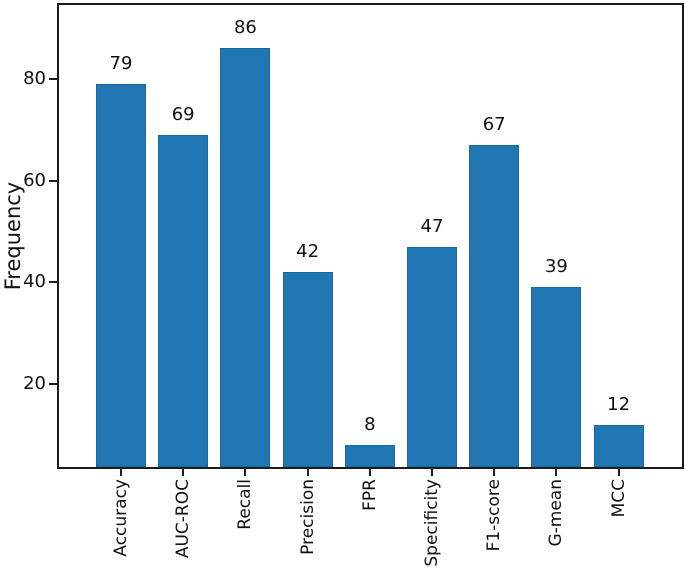  What do you see at coordinates (245, 28) in the screenshot?
I see `bar-value-label: 86` at bounding box center [245, 28].